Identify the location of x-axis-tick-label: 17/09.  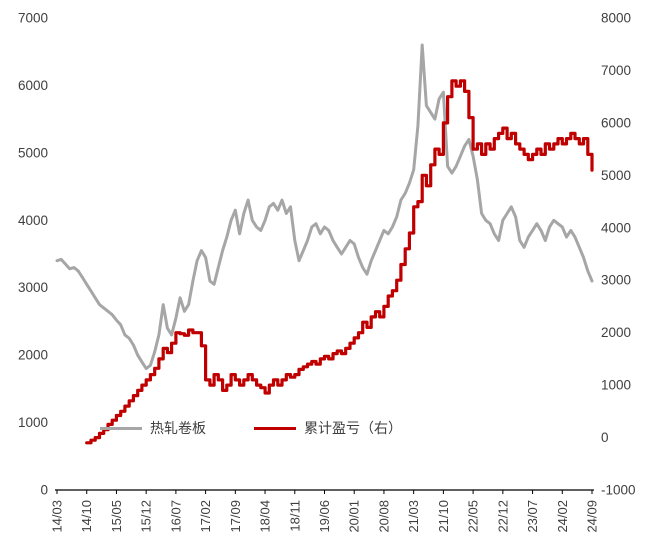
(235, 516).